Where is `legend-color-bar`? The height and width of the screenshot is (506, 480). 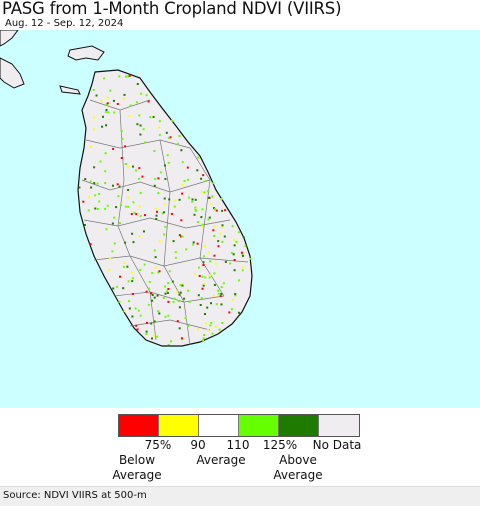 legend-color-bar is located at coordinates (239, 425).